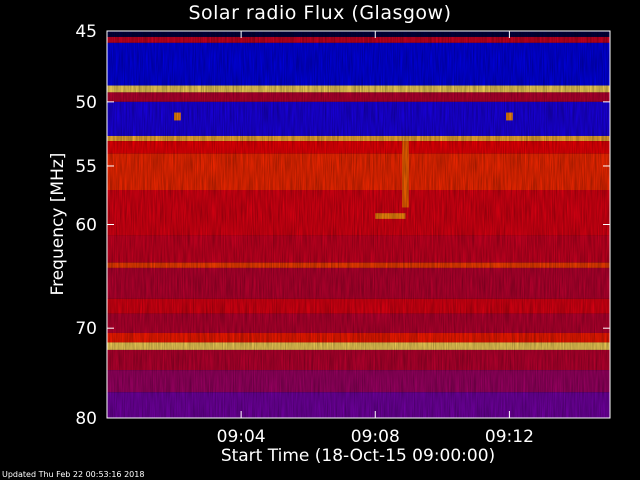 This screenshot has height=480, width=640. What do you see at coordinates (86, 167) in the screenshot?
I see `y-tick-label: 55` at bounding box center [86, 167].